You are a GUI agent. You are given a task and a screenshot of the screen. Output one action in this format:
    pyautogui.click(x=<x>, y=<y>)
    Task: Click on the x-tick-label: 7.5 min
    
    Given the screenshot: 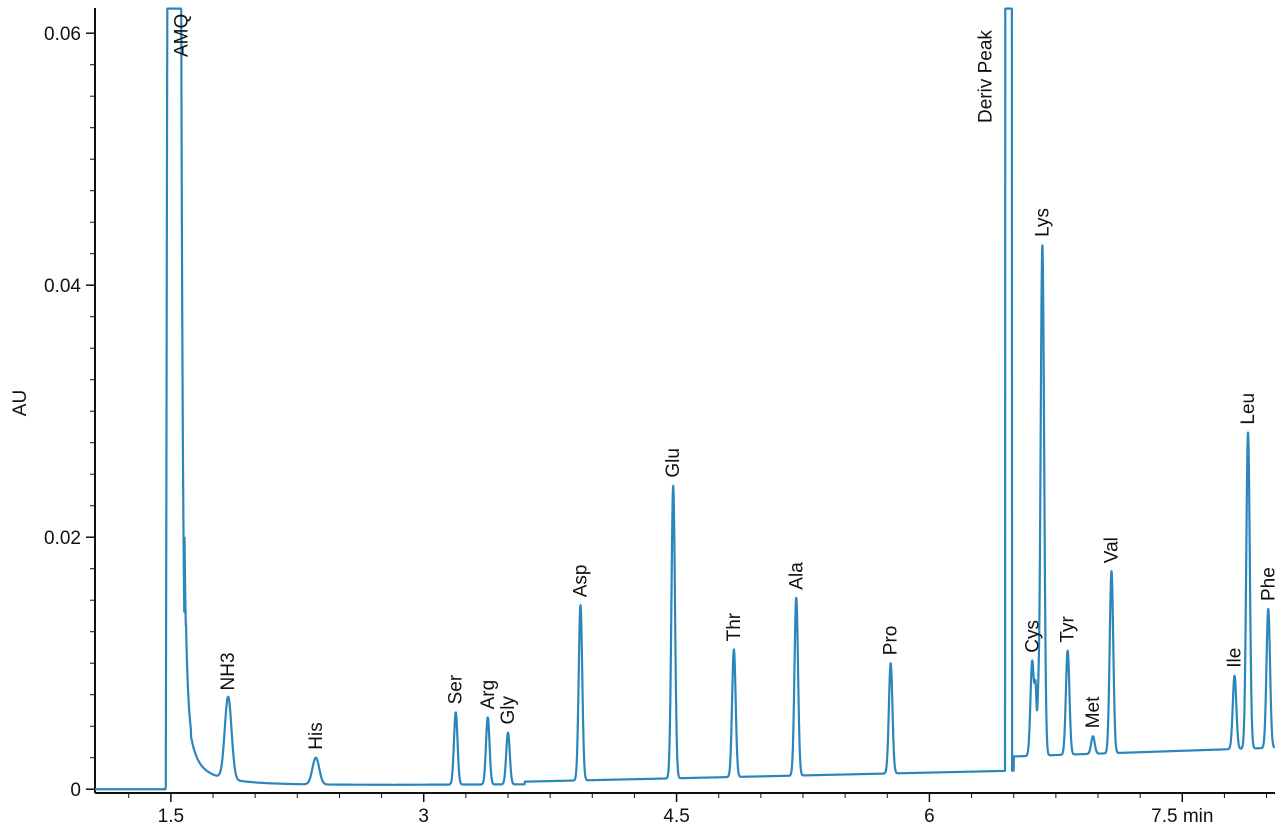 What is the action you would take?
    pyautogui.click(x=1182, y=816)
    